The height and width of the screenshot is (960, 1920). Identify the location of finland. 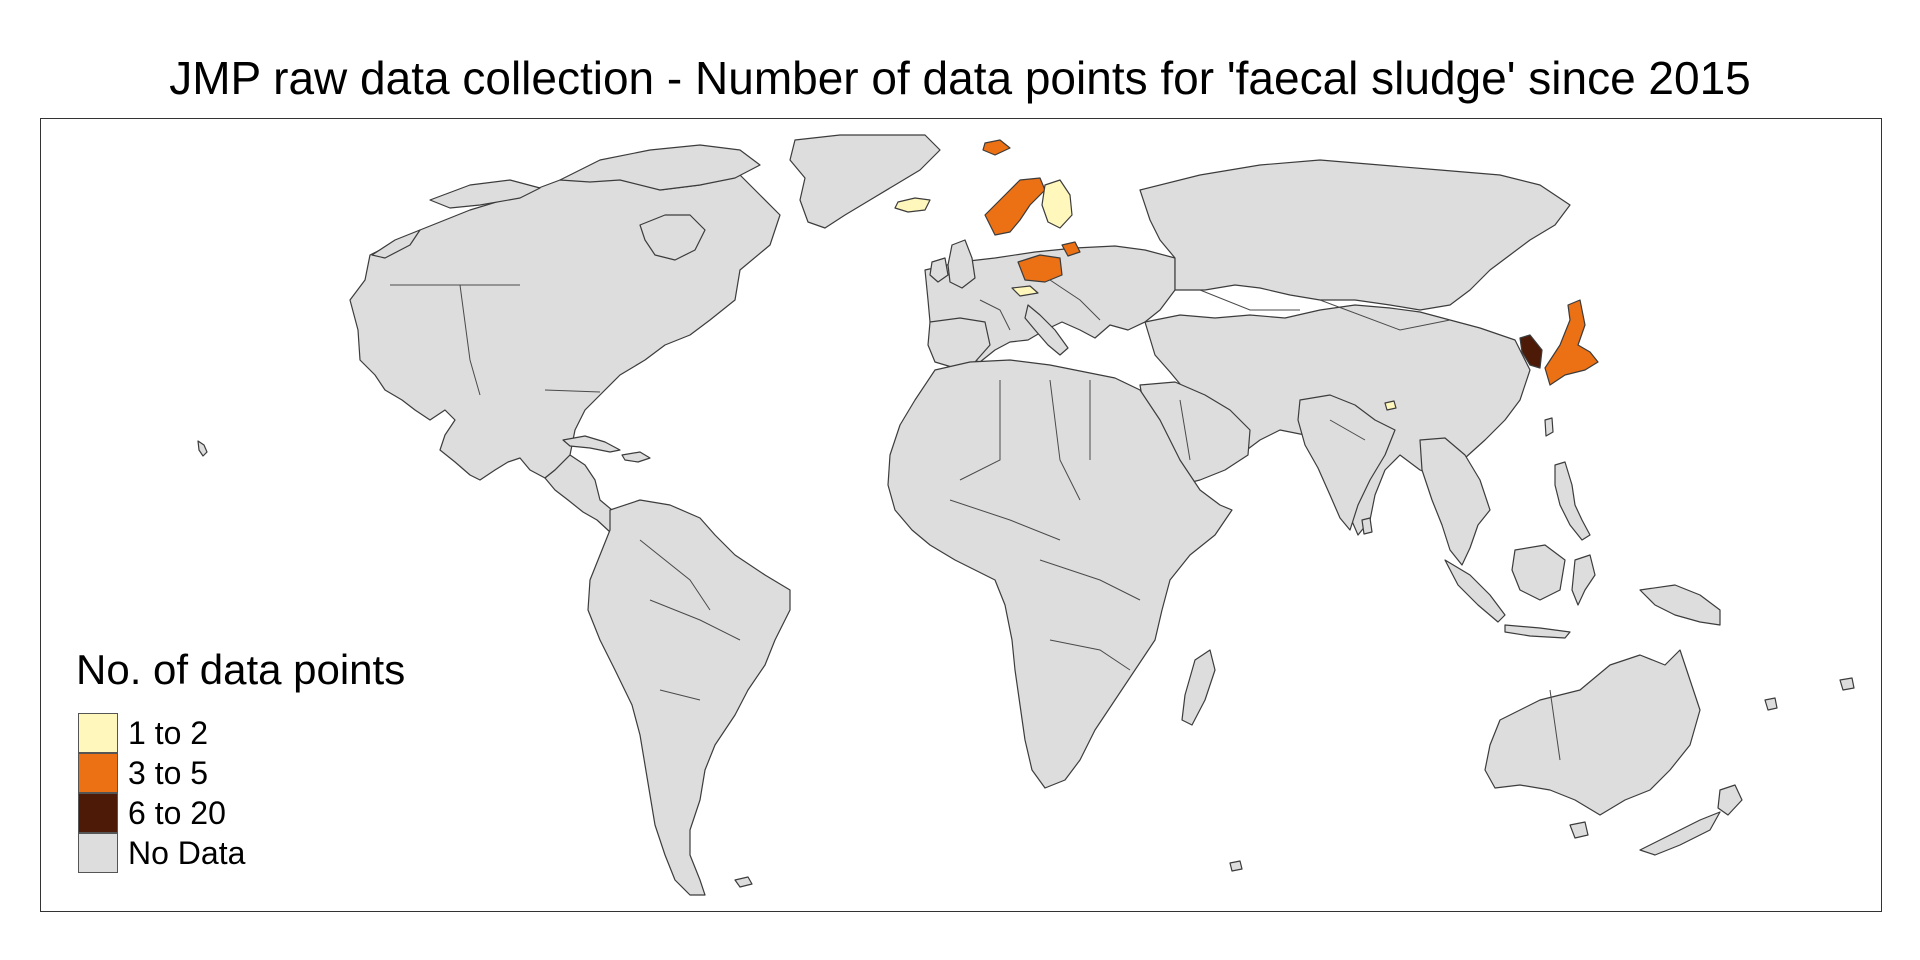
(1057, 204).